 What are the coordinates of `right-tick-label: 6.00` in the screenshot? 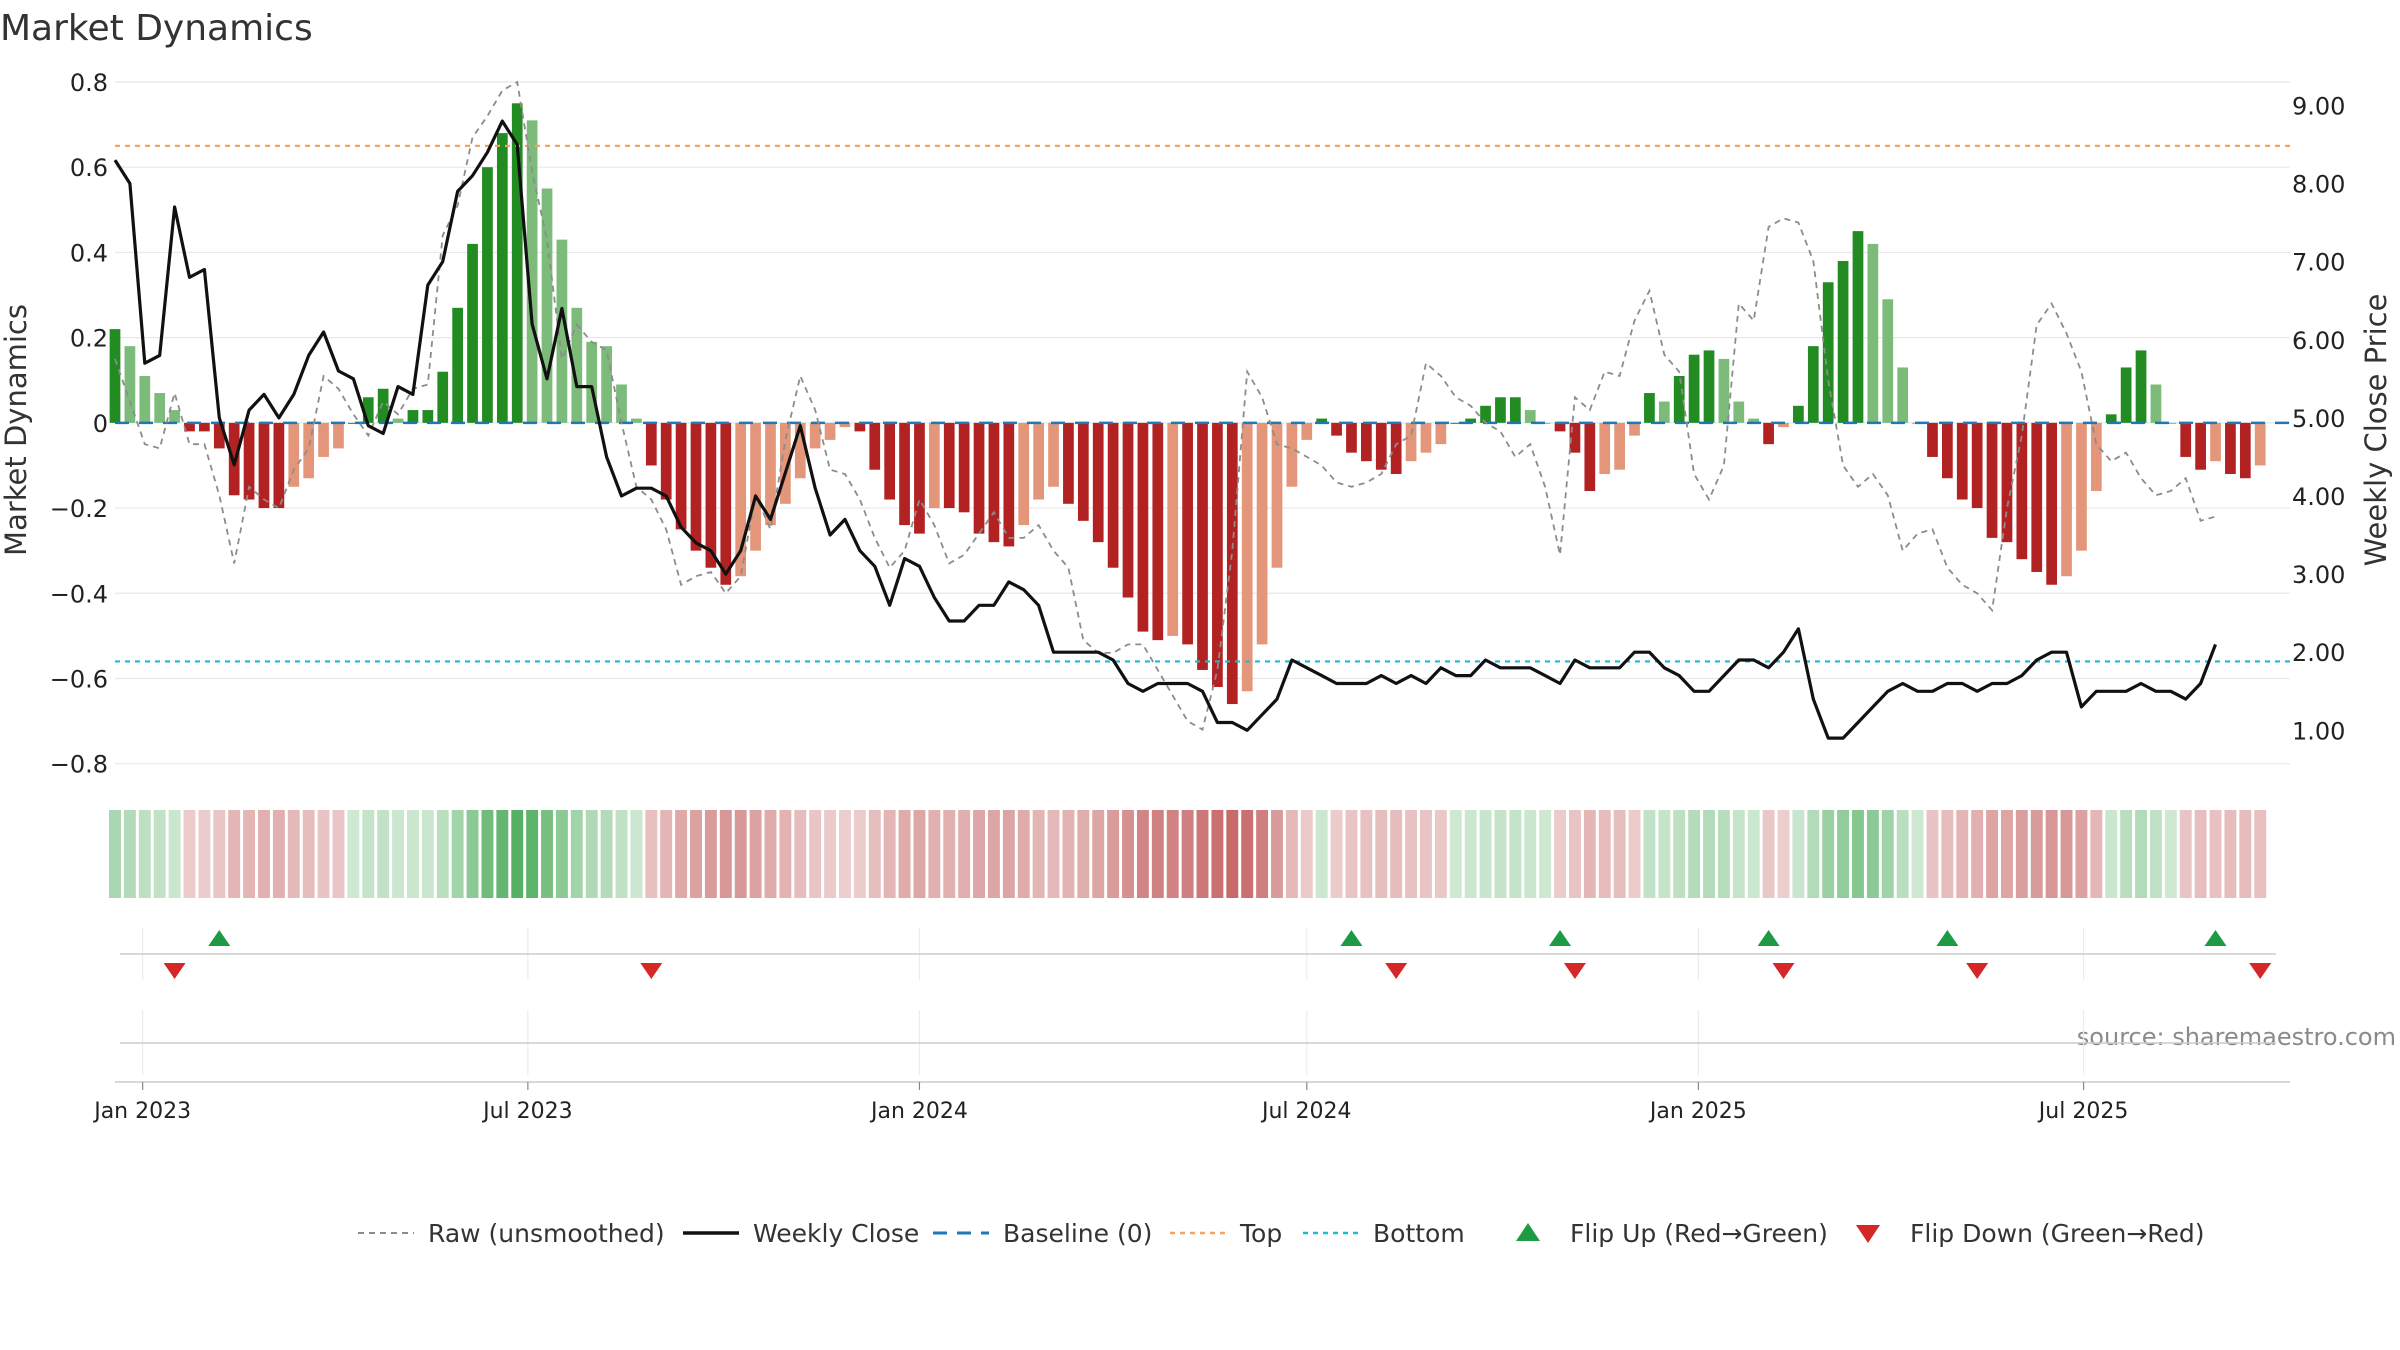 It's located at (2318, 341).